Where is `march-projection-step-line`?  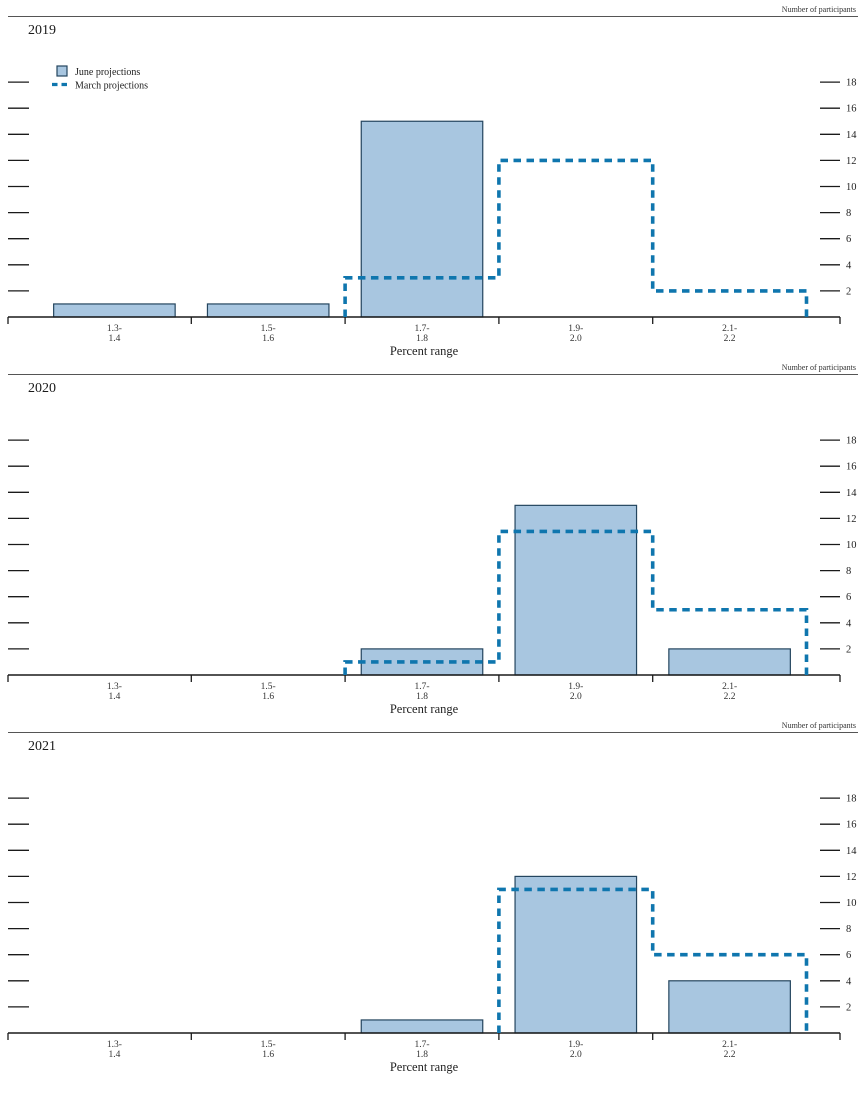
march-projection-step-line is located at coordinates (653, 960).